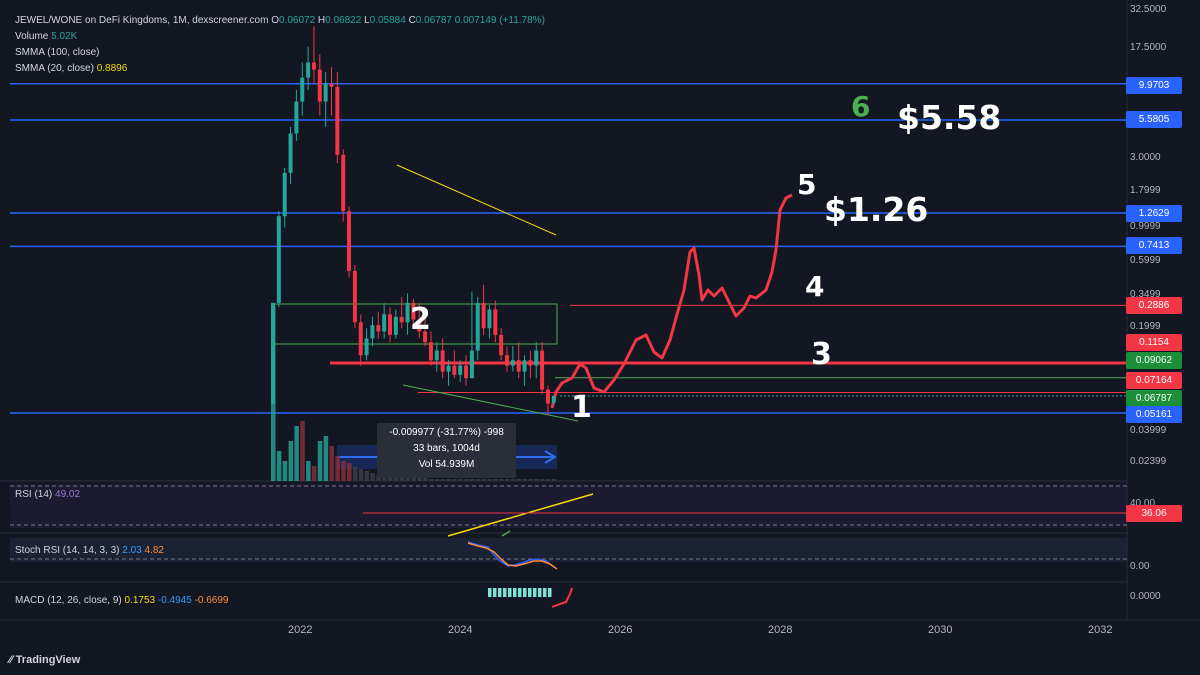 This screenshot has height=675, width=1200. Describe the element at coordinates (154, 550) in the screenshot. I see `stoch-d-value: 4.82` at that location.